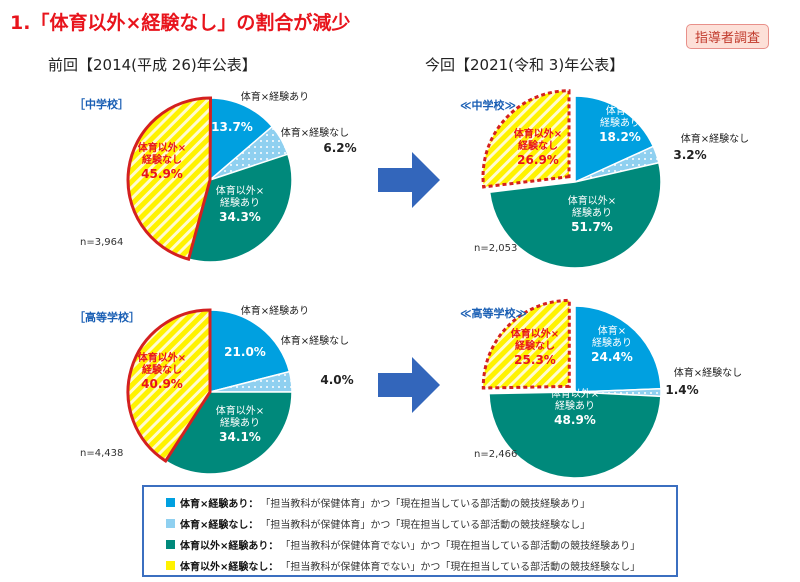  What do you see at coordinates (180, 23) in the screenshot?
I see `figure-title: 1.「体育以外×経験なし」の割合が減少` at bounding box center [180, 23].